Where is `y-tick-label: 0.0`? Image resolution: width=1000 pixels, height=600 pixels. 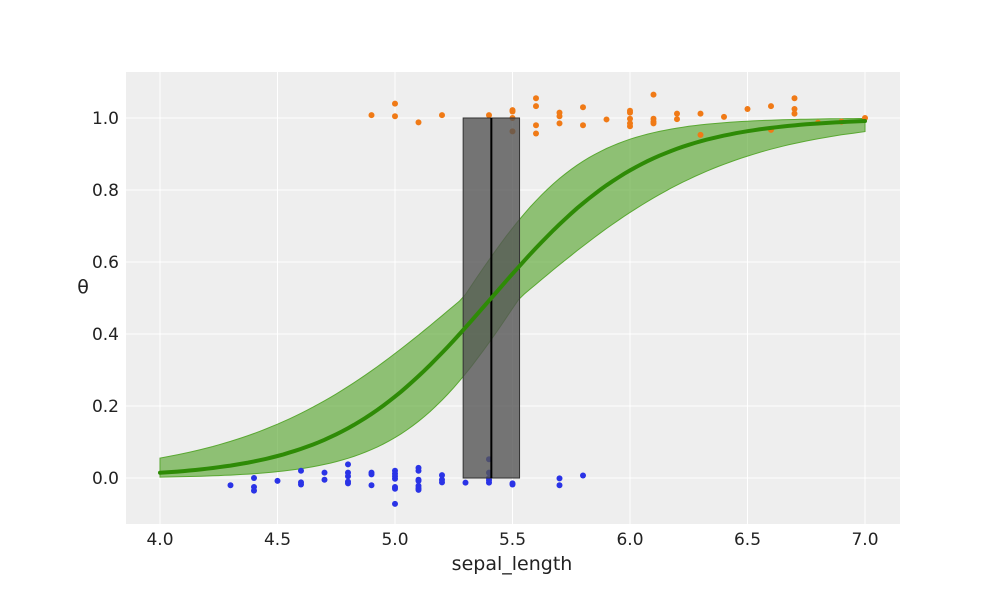
y-tick-label: 0.0 is located at coordinates (105, 479).